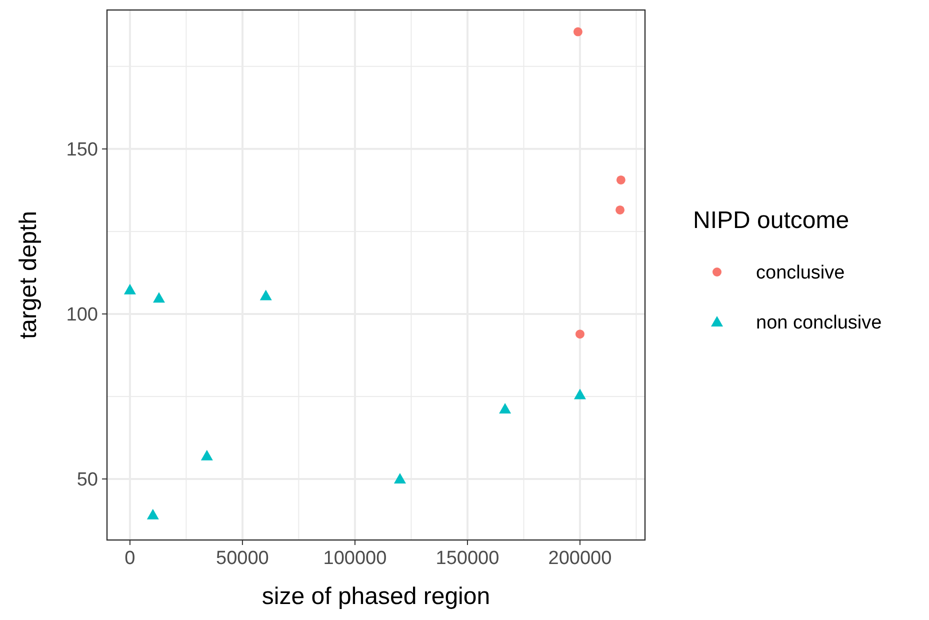 This screenshot has width=929, height=620. What do you see at coordinates (355, 558) in the screenshot?
I see `x-tick-label: 100000` at bounding box center [355, 558].